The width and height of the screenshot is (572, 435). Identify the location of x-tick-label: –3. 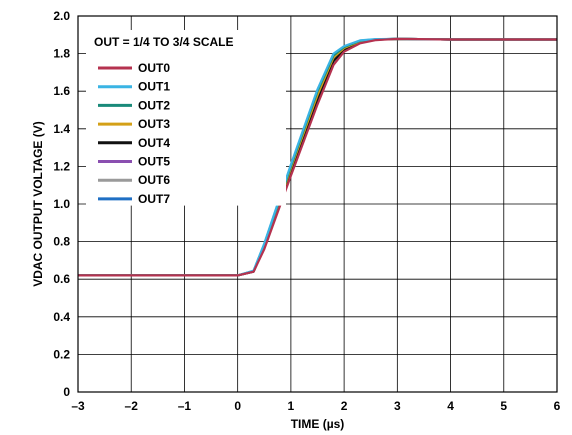
(78, 406).